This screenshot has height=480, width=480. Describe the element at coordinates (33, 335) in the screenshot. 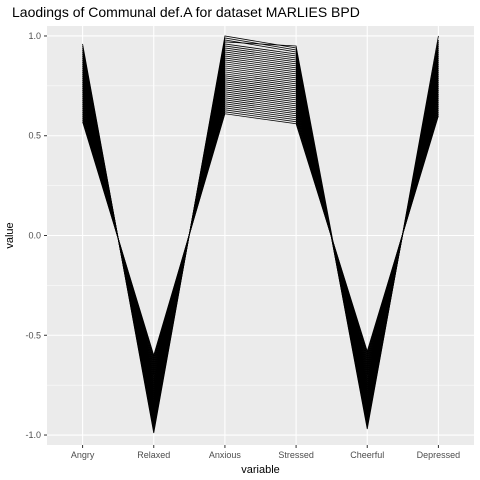

I see `y-tick-label: -0.5` at that location.